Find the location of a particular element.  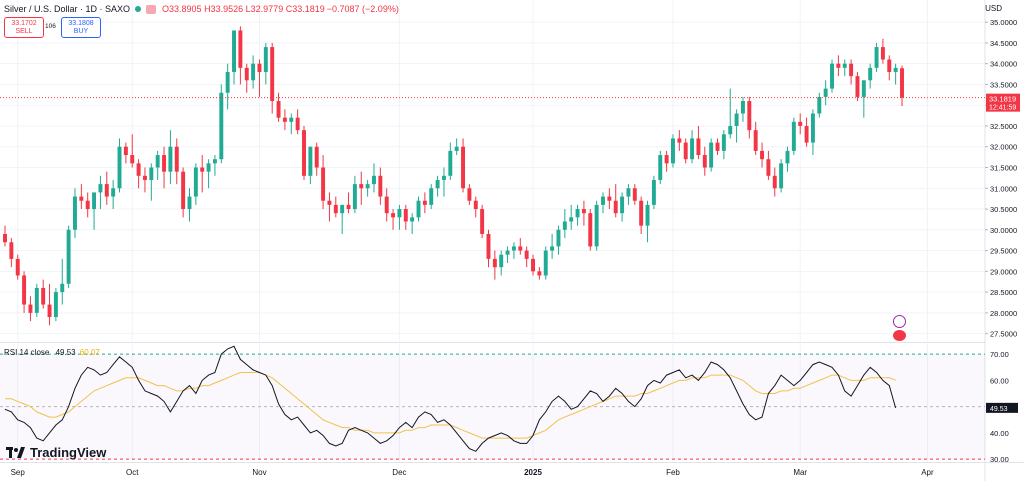

currency-label: USD is located at coordinates (993, 8).